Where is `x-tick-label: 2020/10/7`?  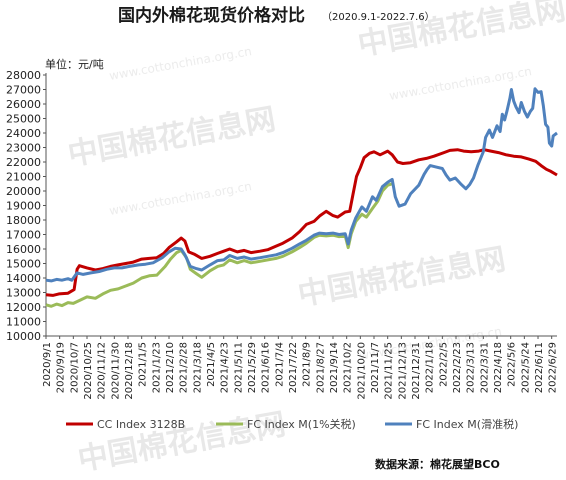
x-tick-label: 2020/10/7 is located at coordinates (74, 367).